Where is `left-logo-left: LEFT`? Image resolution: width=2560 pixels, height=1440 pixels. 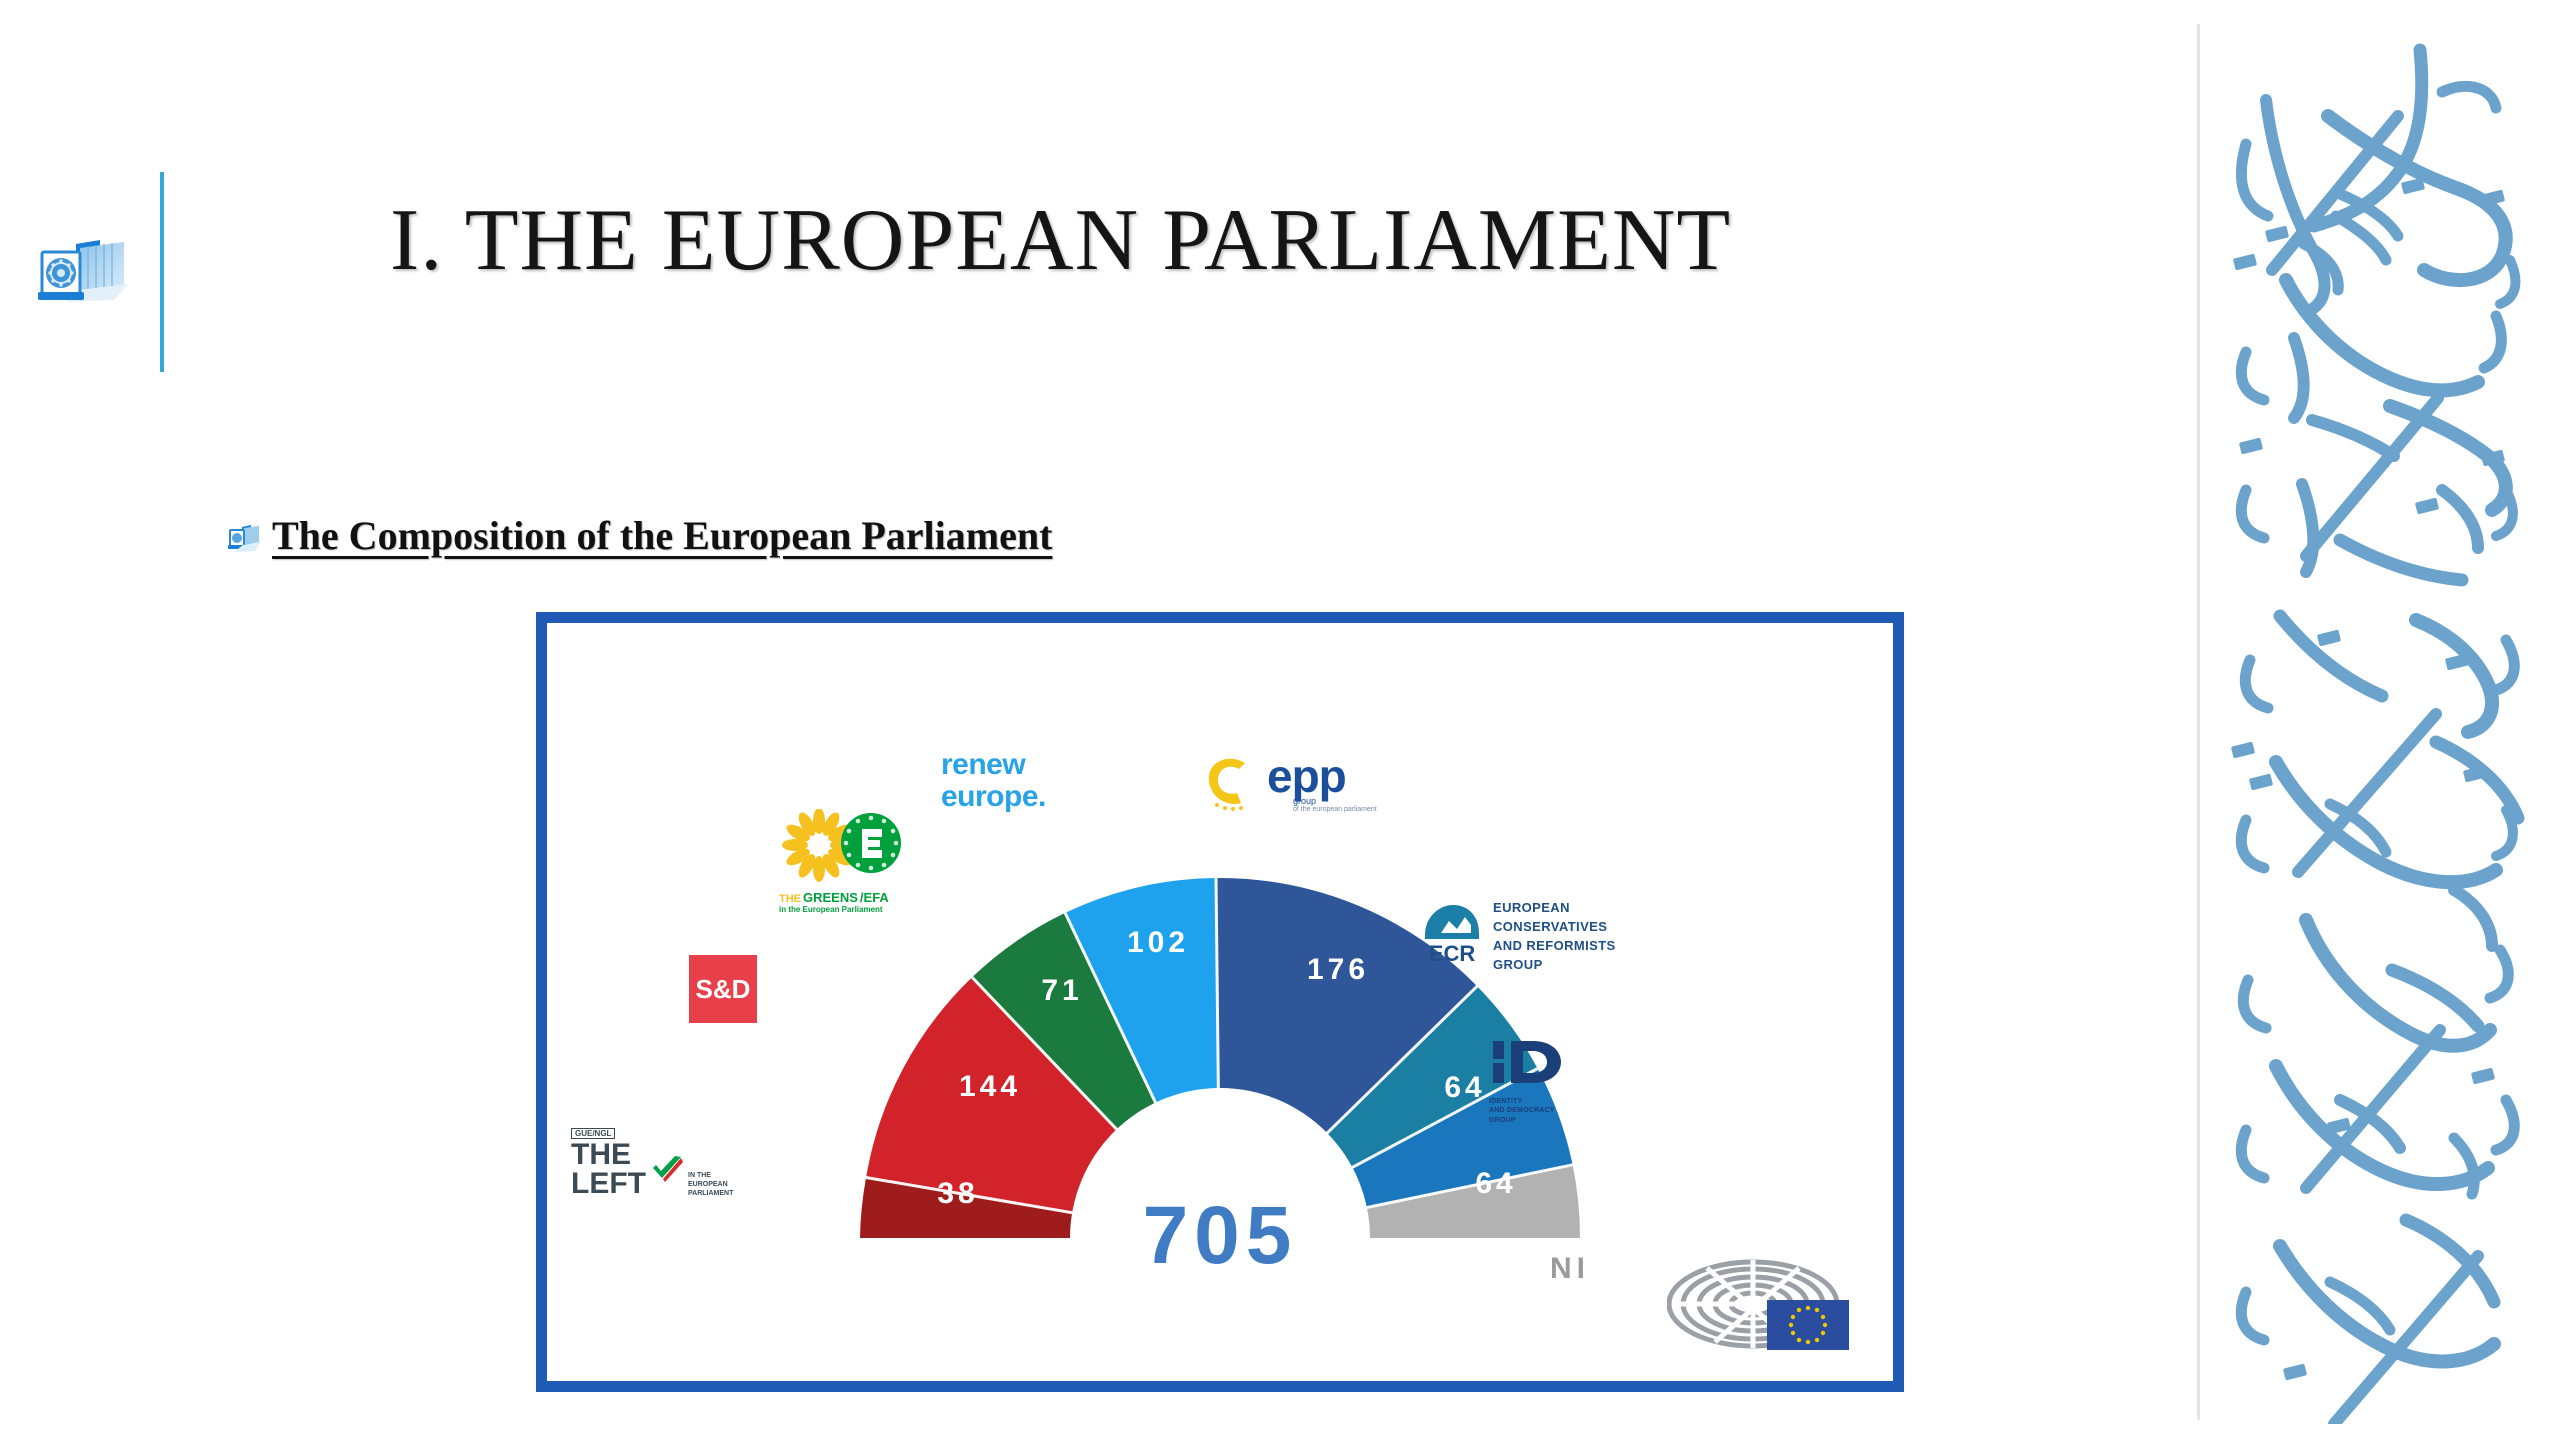
left-logo-left: LEFT is located at coordinates (608, 1183).